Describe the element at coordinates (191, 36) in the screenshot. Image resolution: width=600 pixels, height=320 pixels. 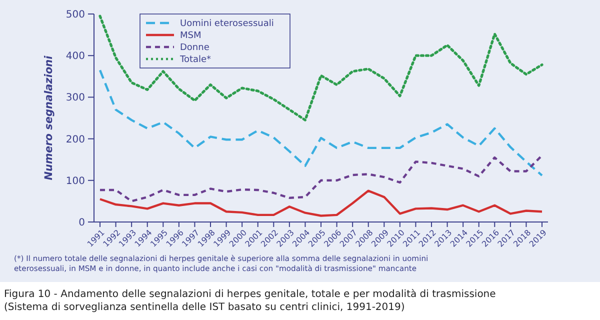
I see `legend-label: MSM` at that location.